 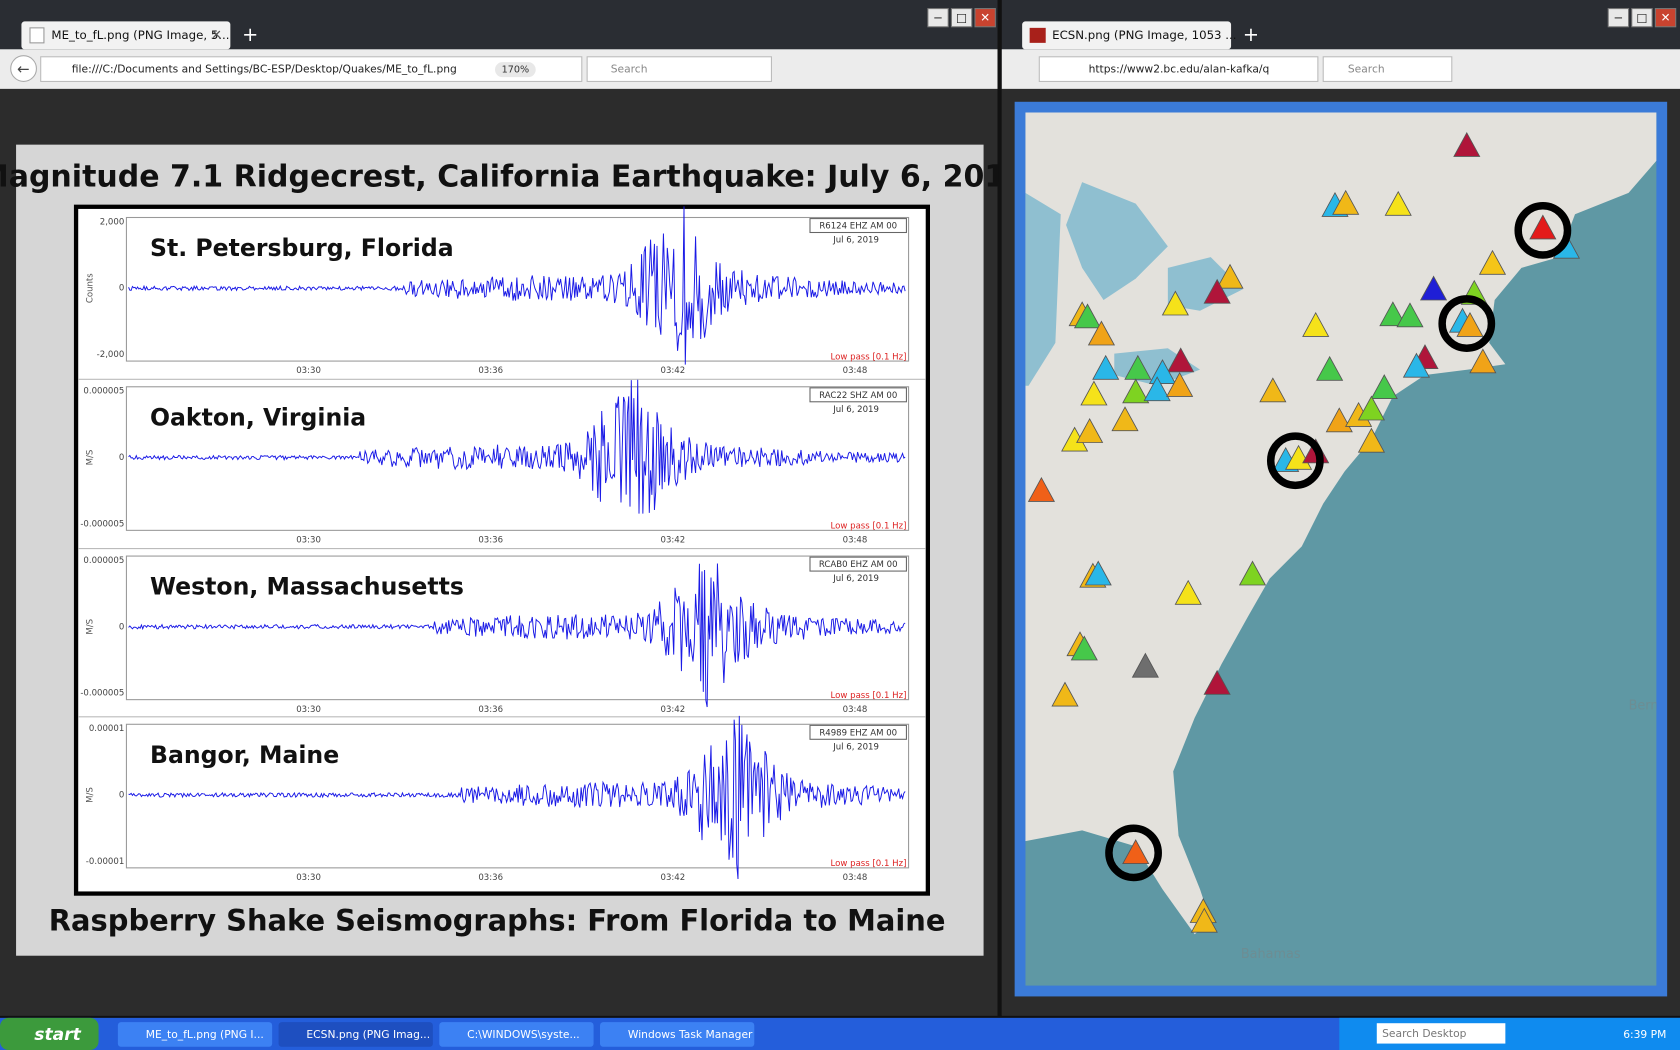 What do you see at coordinates (302, 248) in the screenshot?
I see `station-label: St. Petersburg, Florida` at bounding box center [302, 248].